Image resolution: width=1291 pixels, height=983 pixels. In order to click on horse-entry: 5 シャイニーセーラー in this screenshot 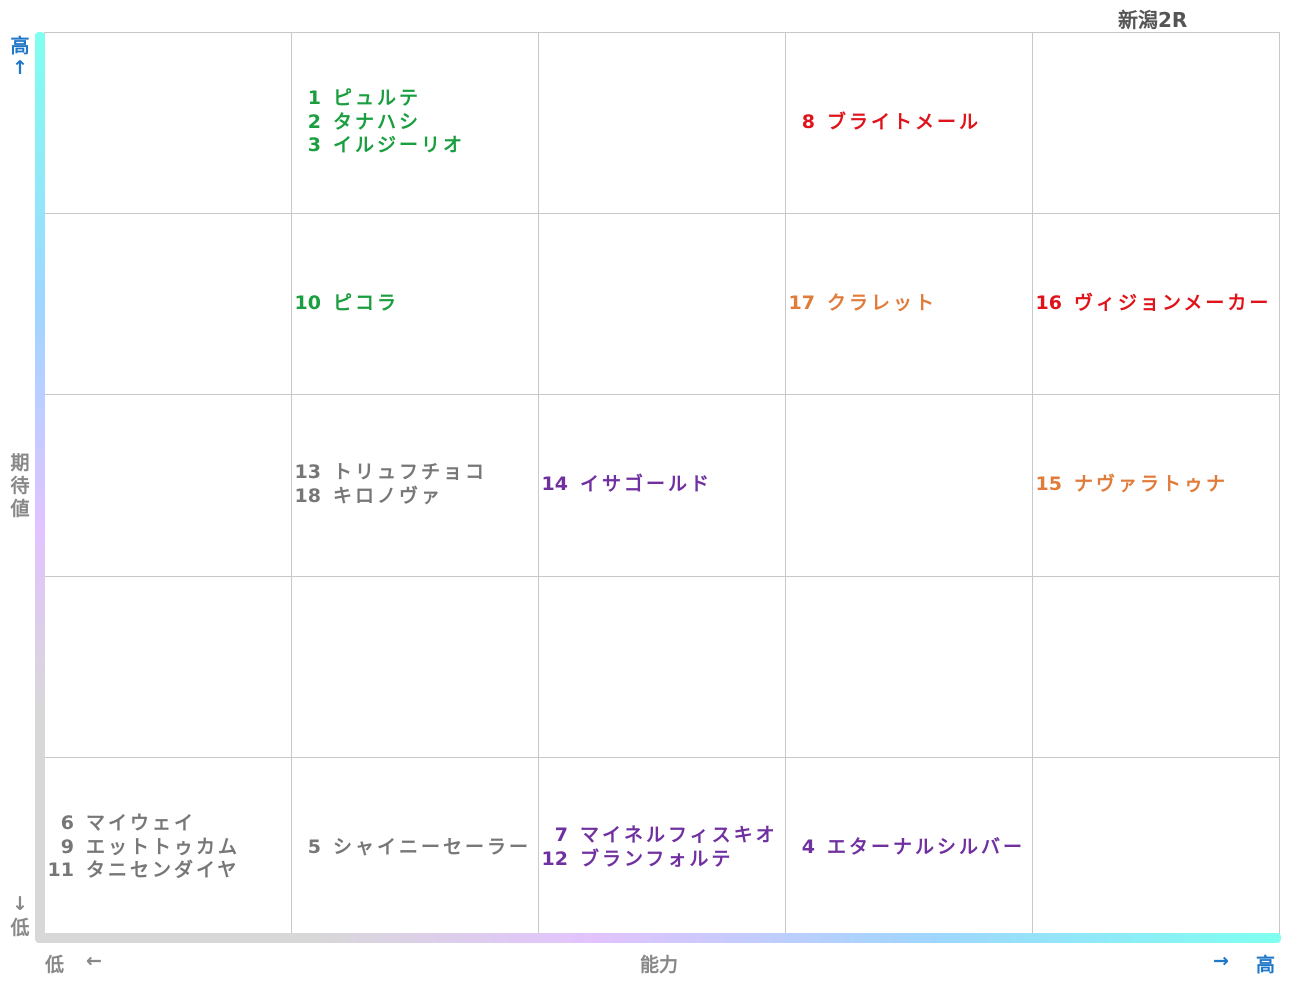, I will do `click(414, 848)`.